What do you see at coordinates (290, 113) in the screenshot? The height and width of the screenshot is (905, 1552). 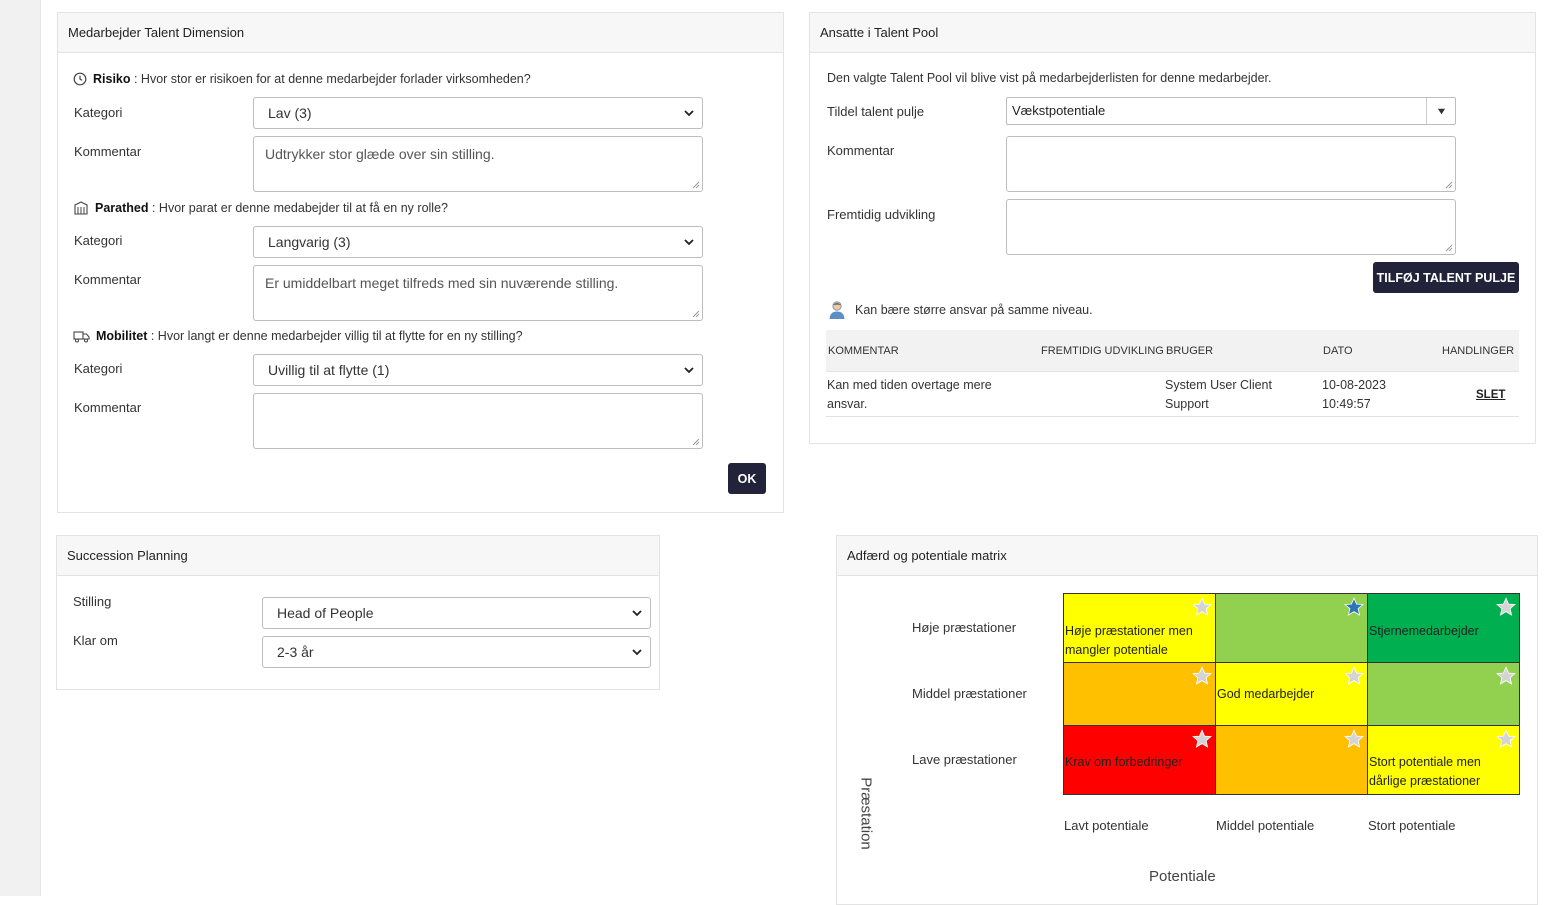 I see `risk-kategori-value: Lav (3)` at bounding box center [290, 113].